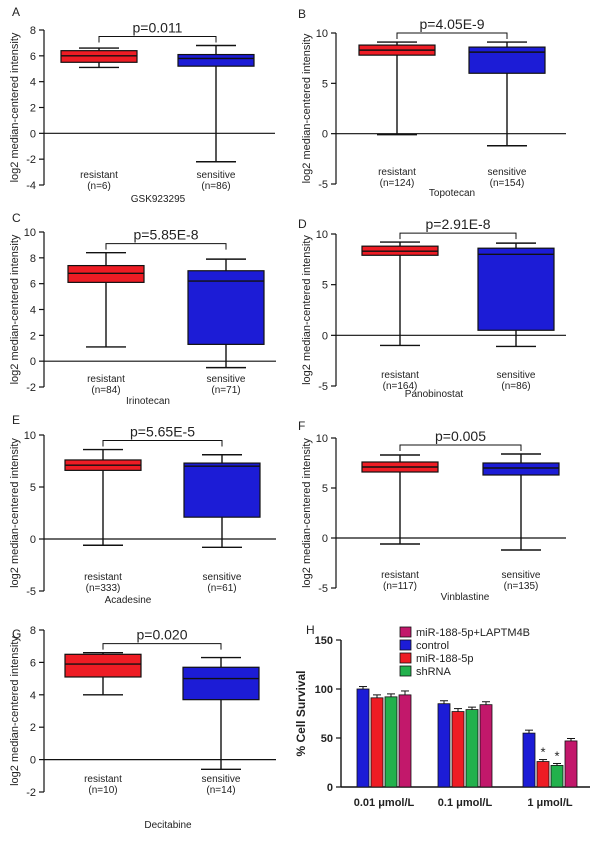  What do you see at coordinates (106, 323) in the screenshot?
I see `box-resistant: resistant(n=84)` at bounding box center [106, 323].